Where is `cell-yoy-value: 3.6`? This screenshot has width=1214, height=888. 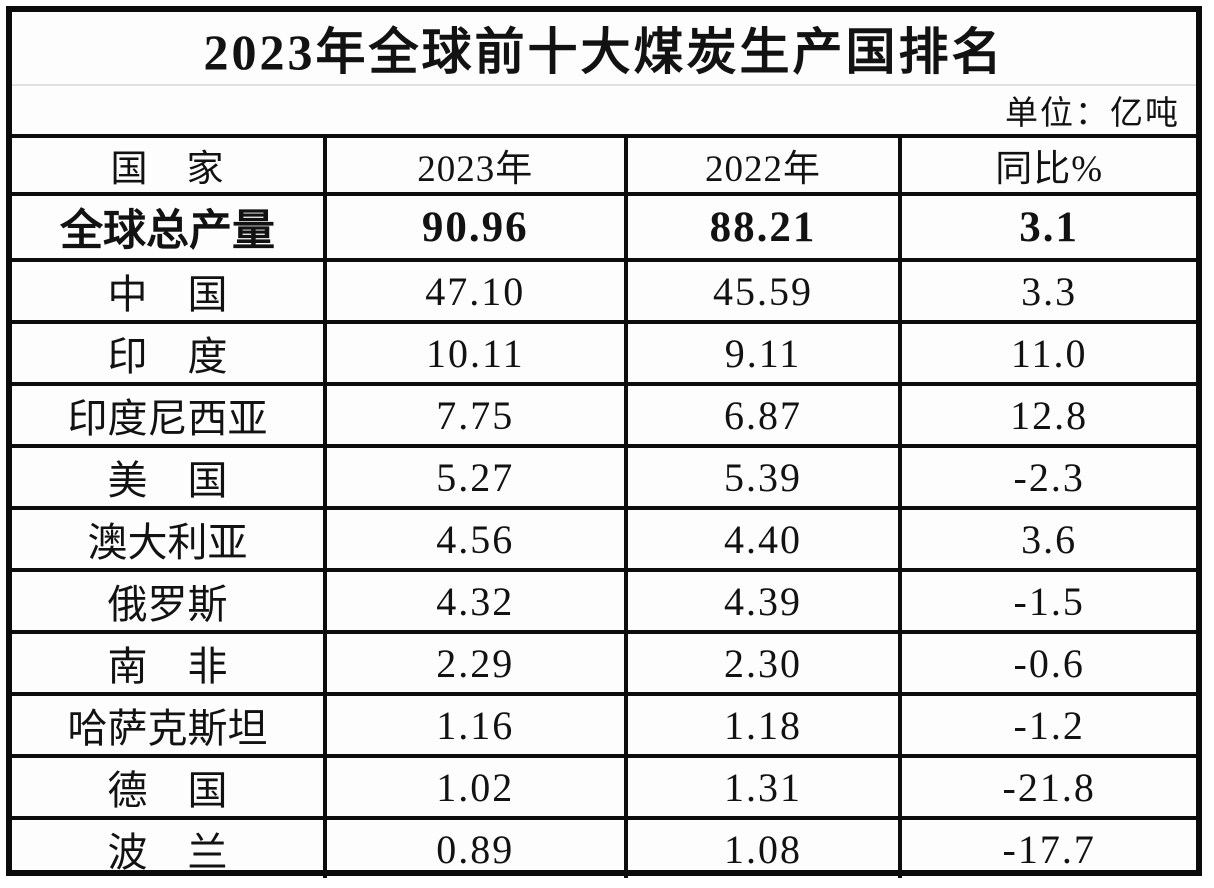
cell-yoy-value: 3.6 is located at coordinates (1049, 539).